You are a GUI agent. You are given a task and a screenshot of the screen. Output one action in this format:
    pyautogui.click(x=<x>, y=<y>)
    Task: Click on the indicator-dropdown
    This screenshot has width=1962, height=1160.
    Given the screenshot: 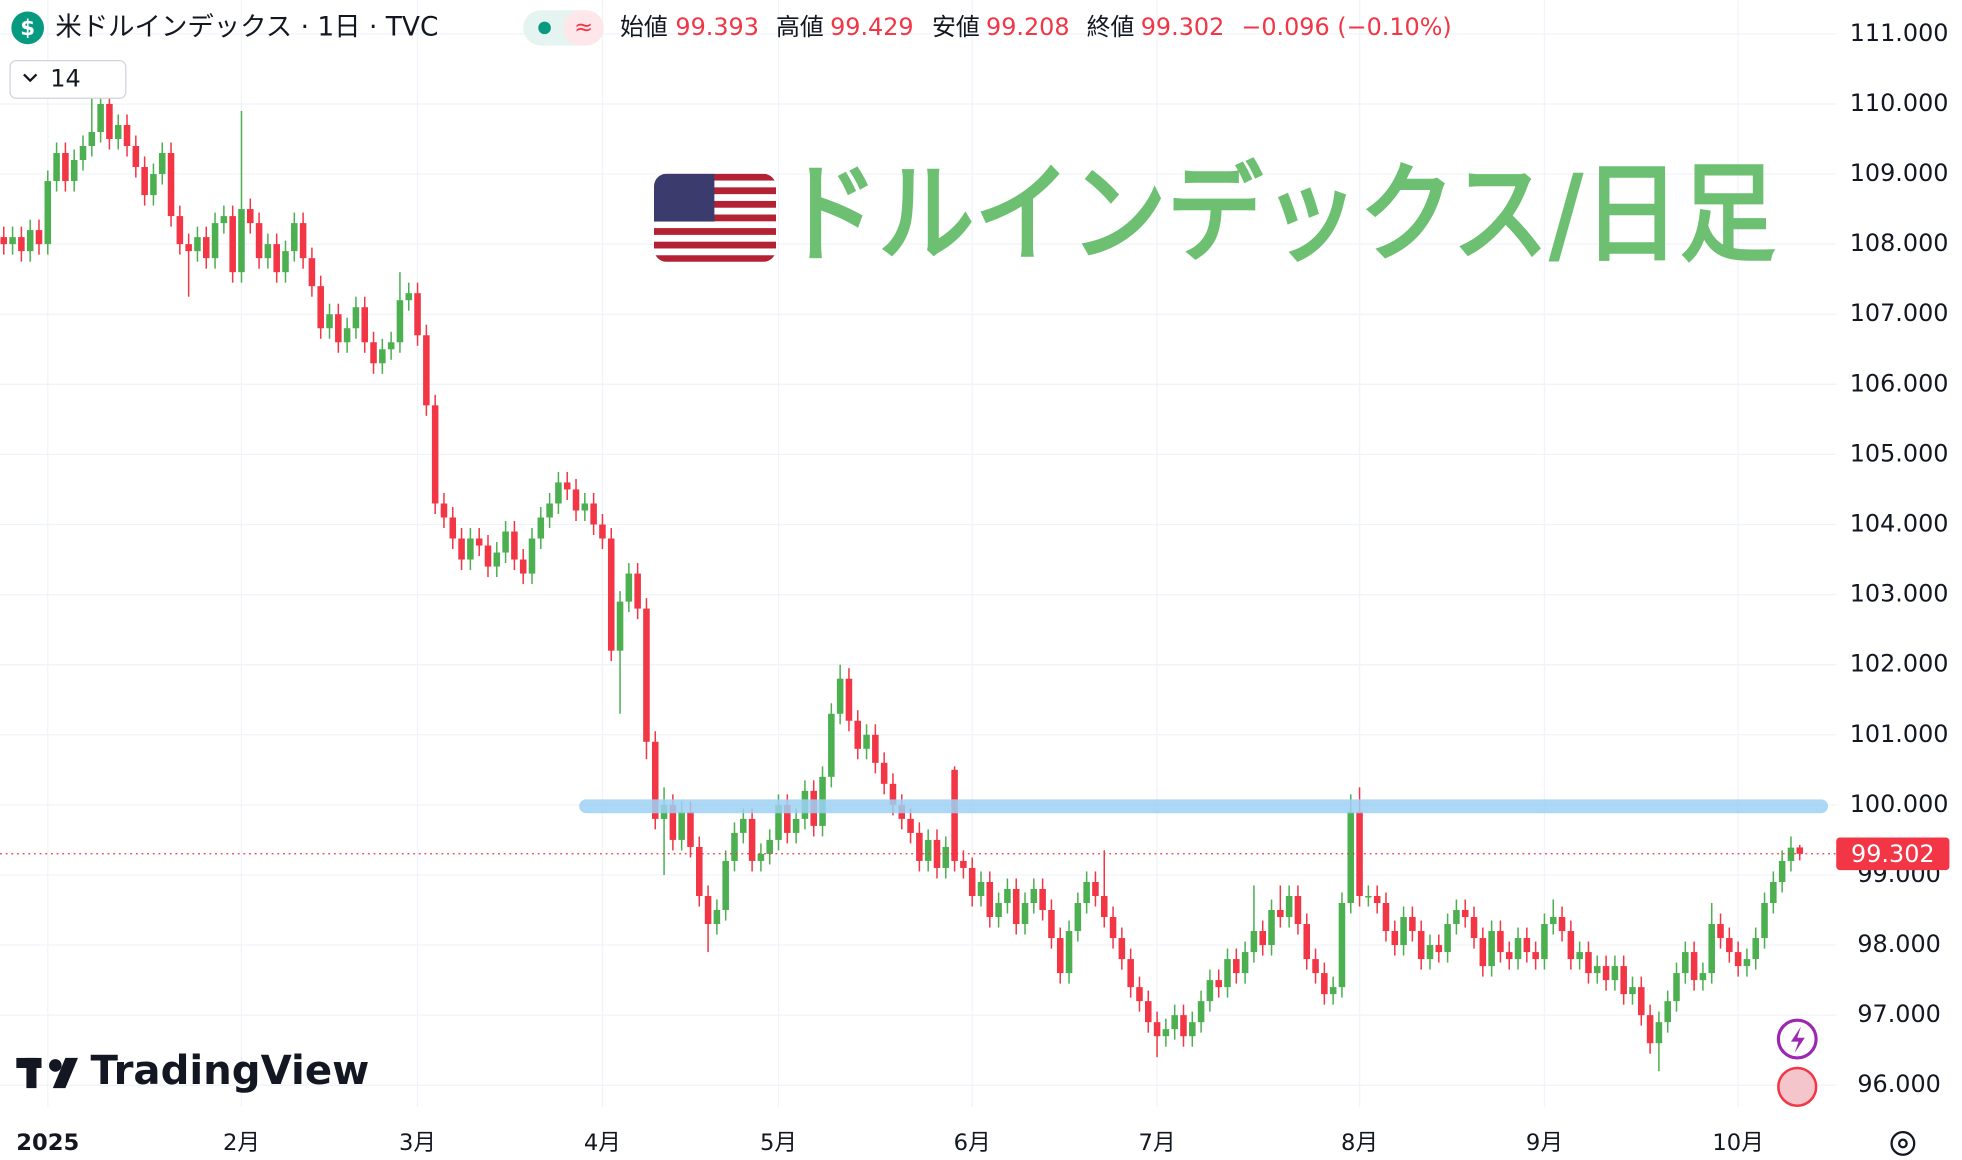 What is the action you would take?
    pyautogui.click(x=68, y=79)
    